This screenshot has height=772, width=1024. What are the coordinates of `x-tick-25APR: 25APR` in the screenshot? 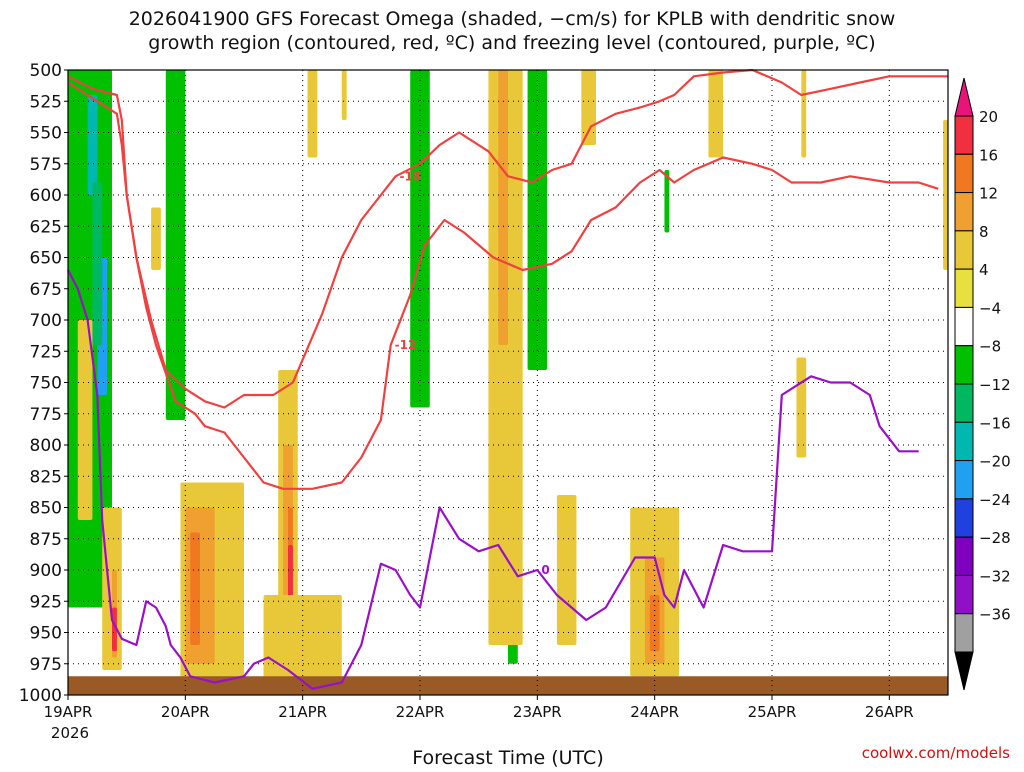 It's located at (772, 712).